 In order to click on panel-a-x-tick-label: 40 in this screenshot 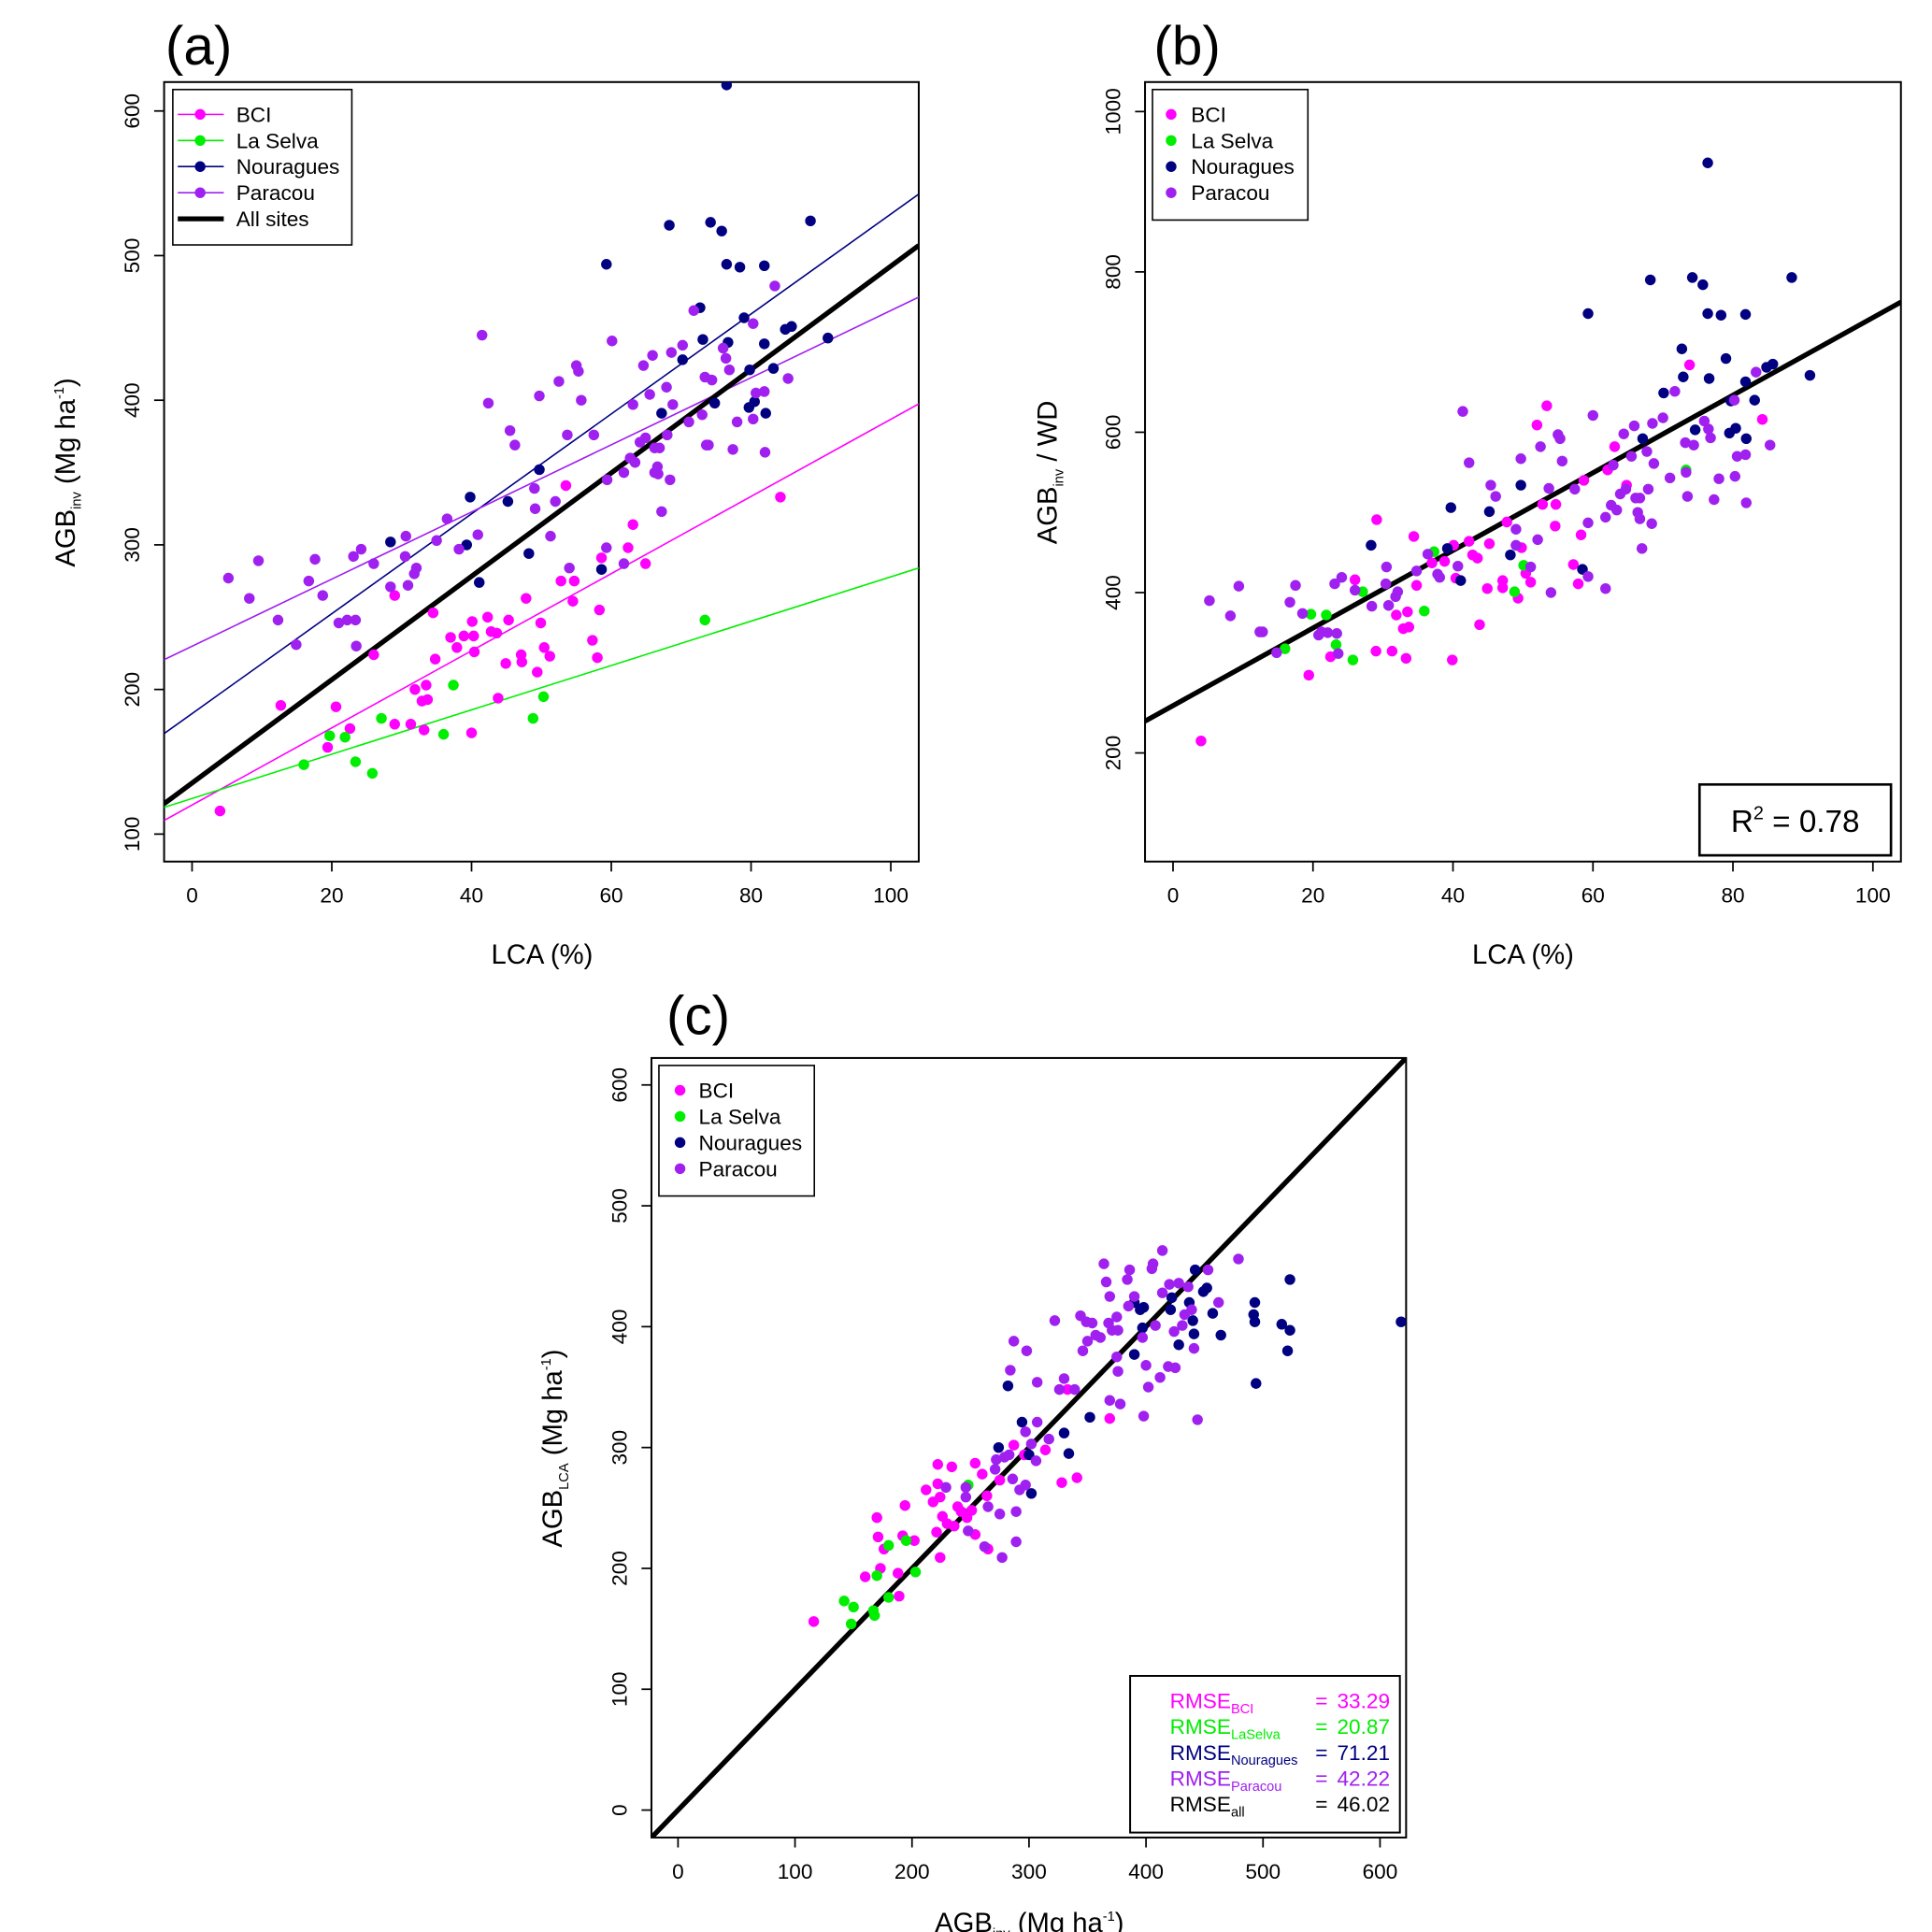, I will do `click(471, 896)`.